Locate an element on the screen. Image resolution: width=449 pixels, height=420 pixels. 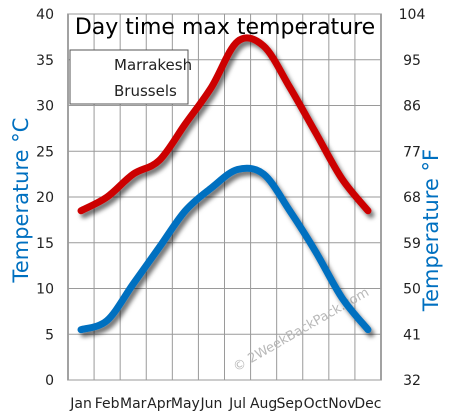
y-tick-label: 0 is located at coordinates (49, 381).